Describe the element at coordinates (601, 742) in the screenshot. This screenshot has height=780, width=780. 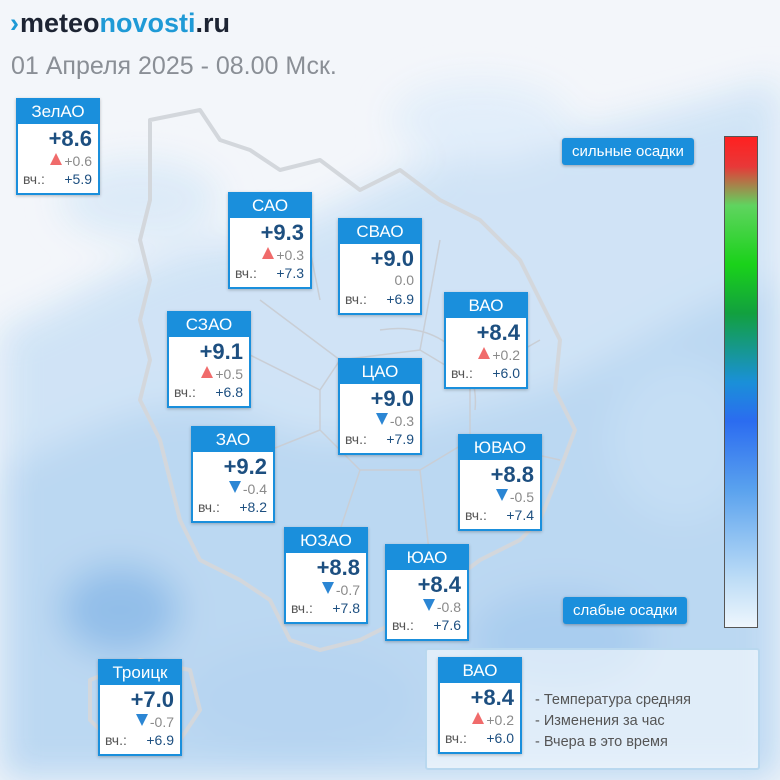
I see `legend-item-yesterday: - Вчера в это время` at that location.